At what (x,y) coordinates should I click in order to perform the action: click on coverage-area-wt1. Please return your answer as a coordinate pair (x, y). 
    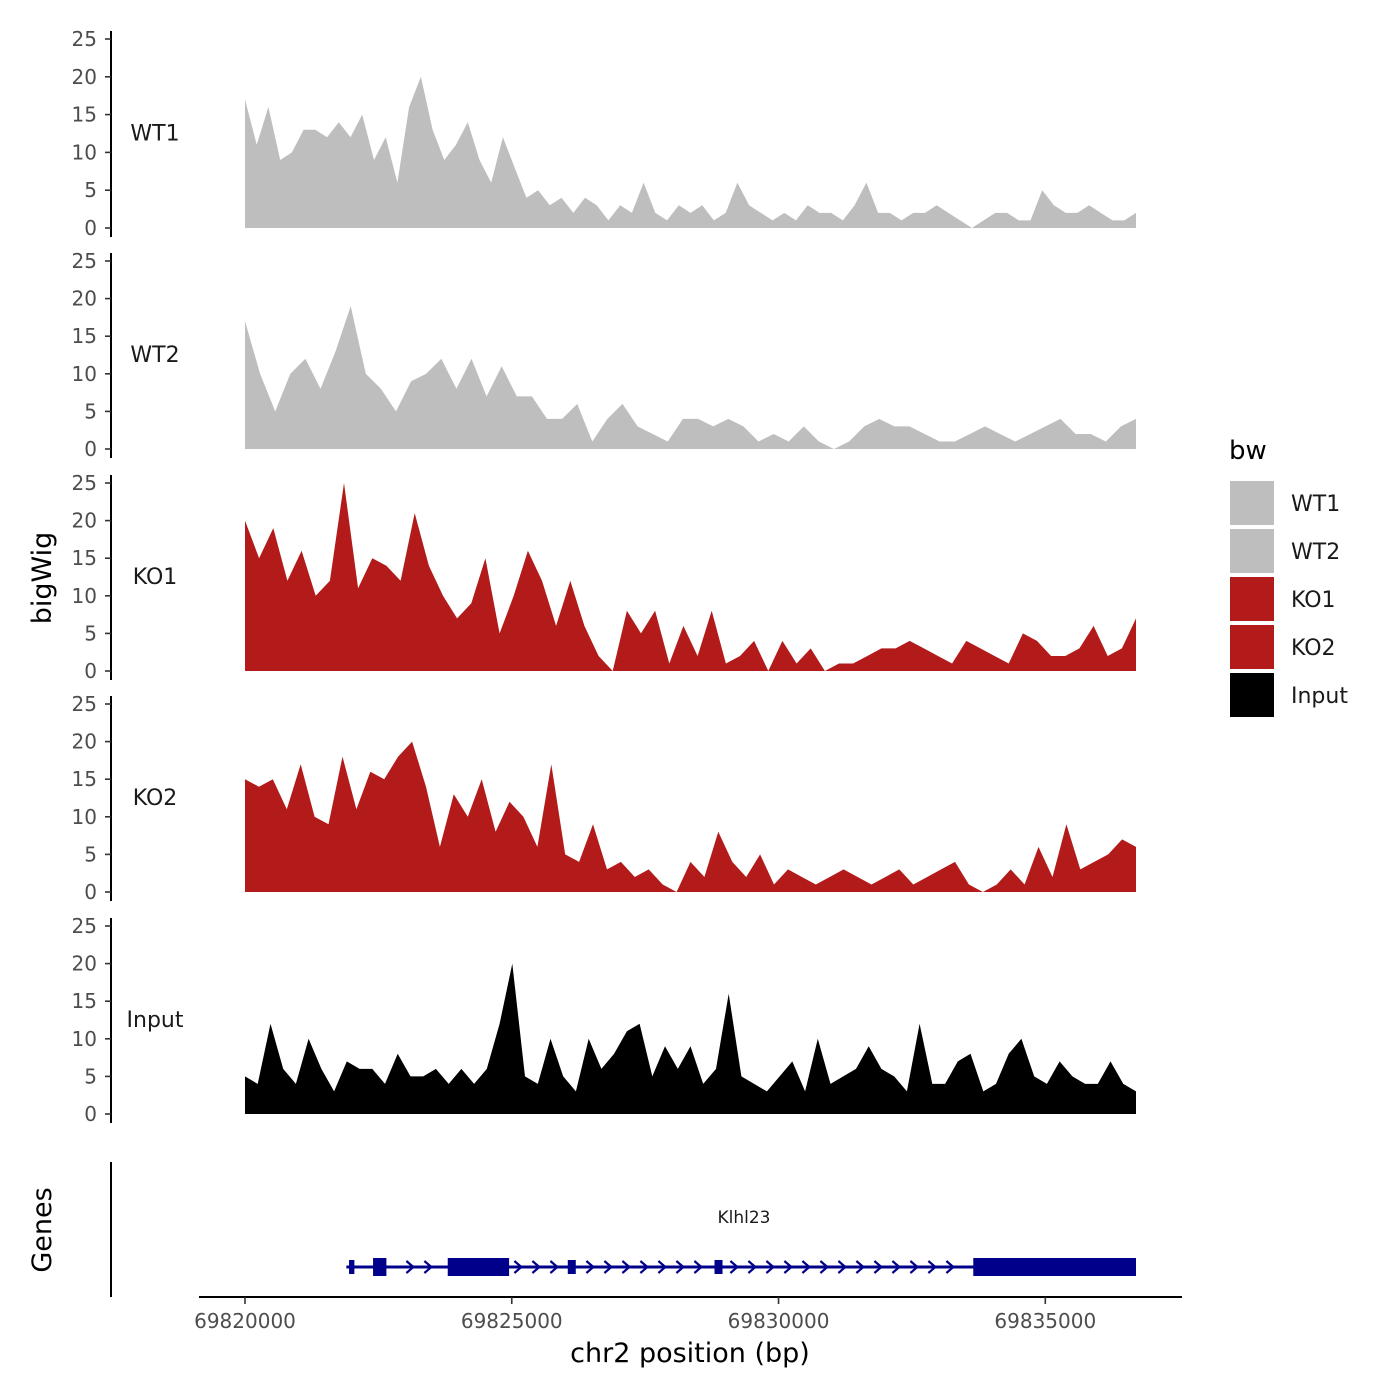
    Looking at the image, I should click on (690, 152).